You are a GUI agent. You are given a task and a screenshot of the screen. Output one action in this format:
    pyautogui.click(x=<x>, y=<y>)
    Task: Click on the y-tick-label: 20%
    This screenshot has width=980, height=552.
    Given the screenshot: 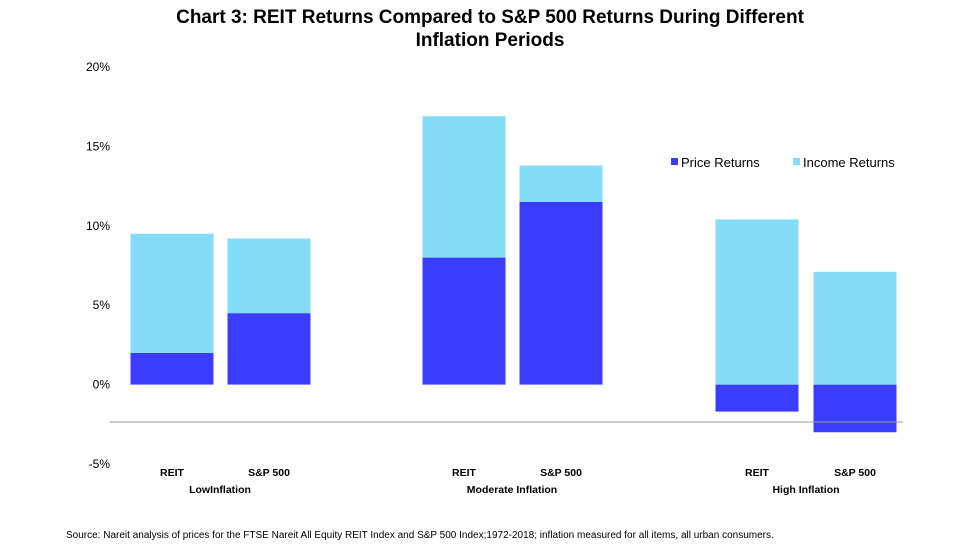 What is the action you would take?
    pyautogui.click(x=98, y=67)
    